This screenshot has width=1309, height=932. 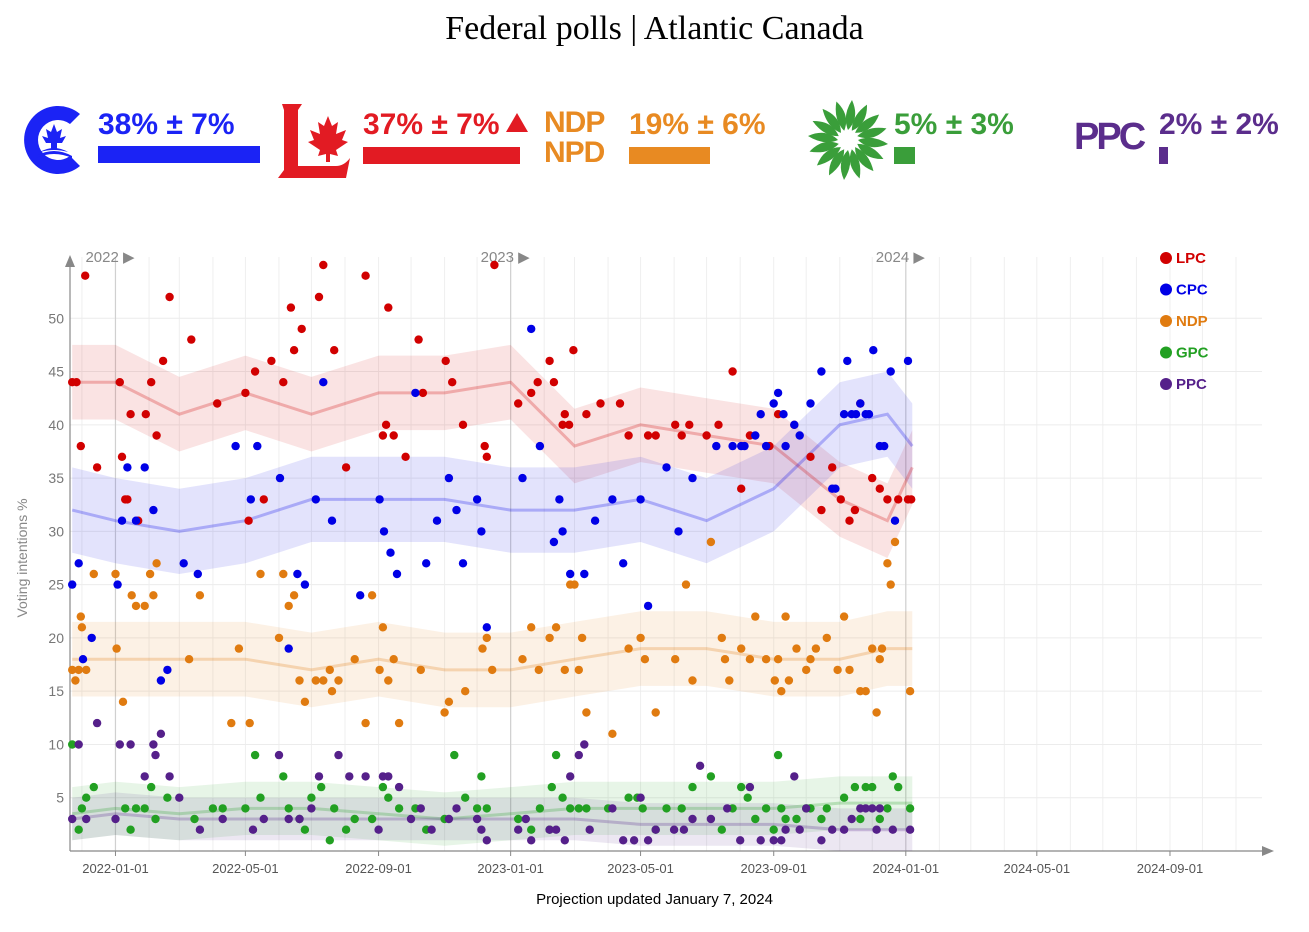 What do you see at coordinates (1163, 155) in the screenshot?
I see `ppc-bar` at bounding box center [1163, 155].